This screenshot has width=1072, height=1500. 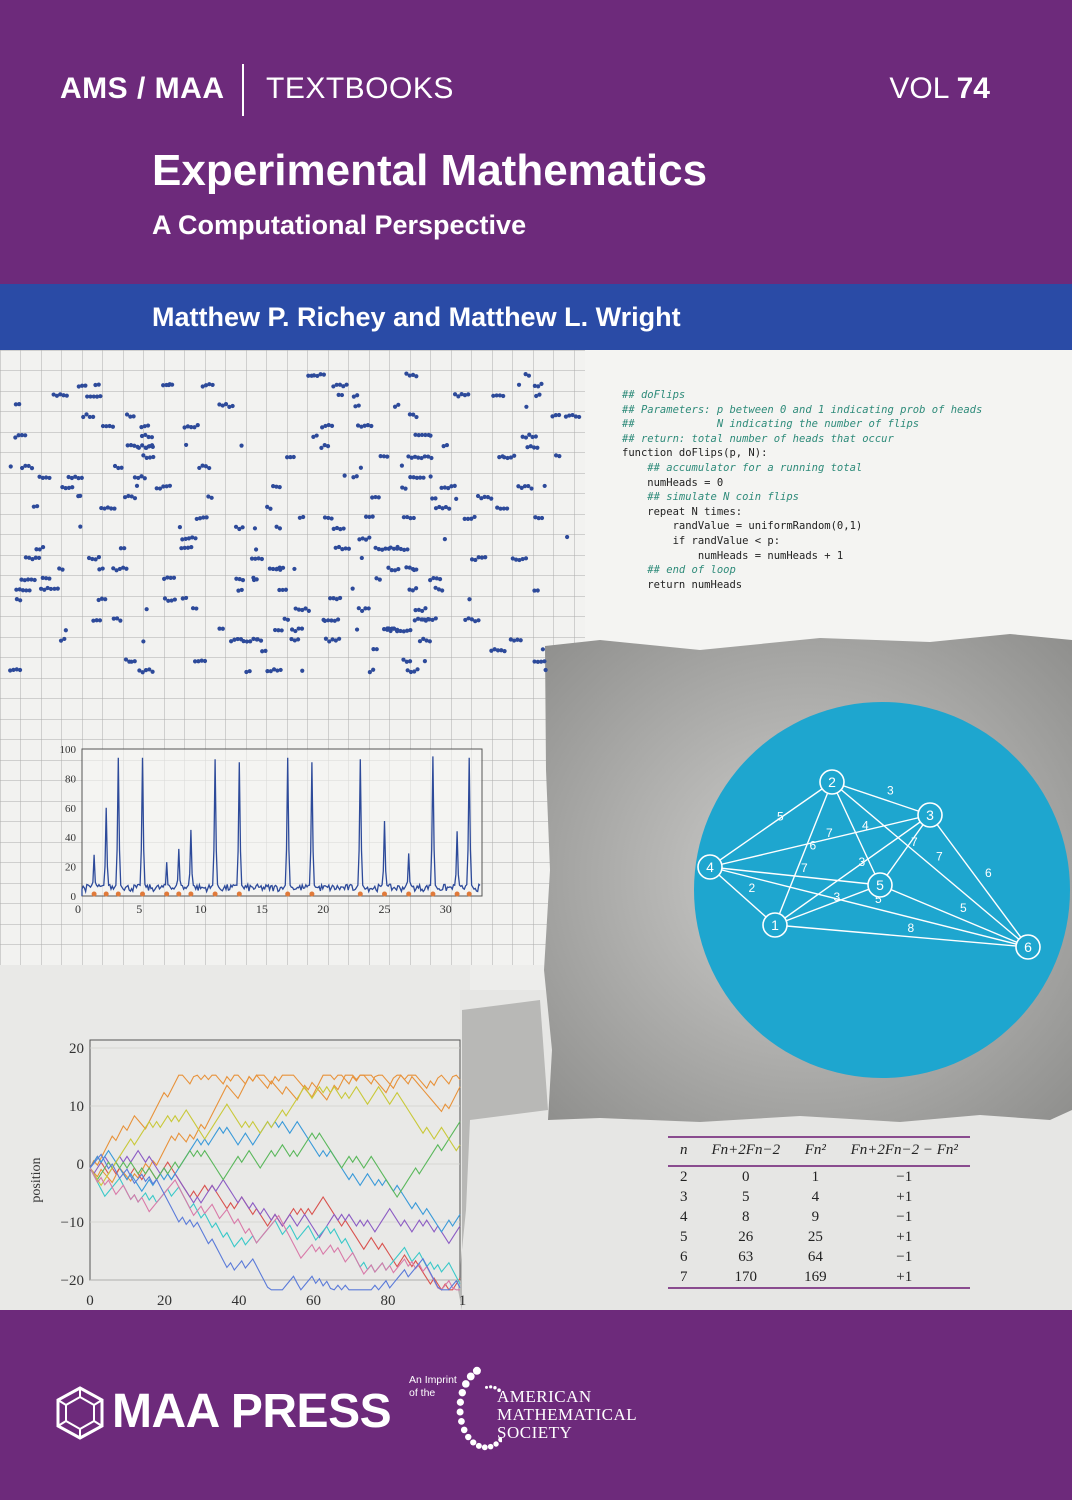 What do you see at coordinates (775, 925) in the screenshot?
I see `graph-node` at bounding box center [775, 925].